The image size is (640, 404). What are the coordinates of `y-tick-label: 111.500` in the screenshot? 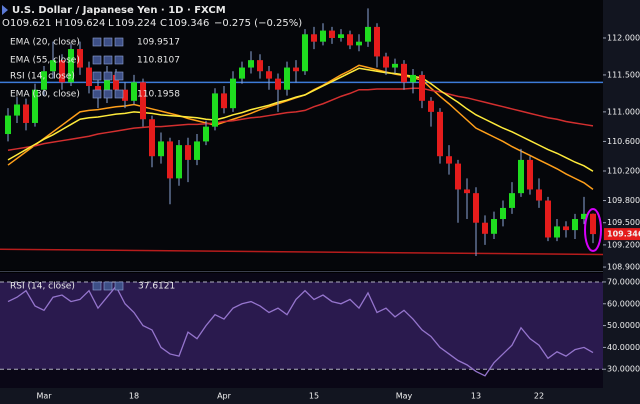 It's located at (623, 74).